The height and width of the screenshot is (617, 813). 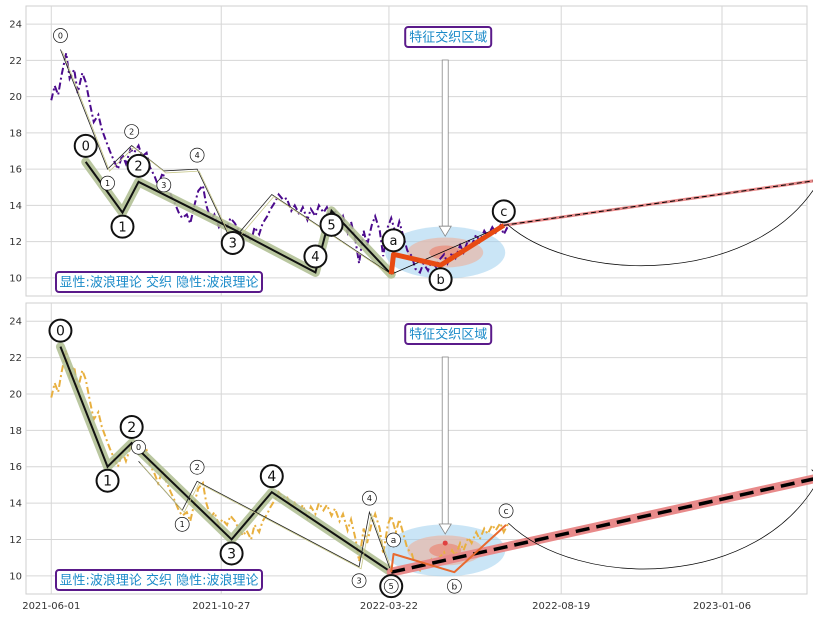 What do you see at coordinates (15, 467) in the screenshot?
I see `y-tick-label: 16` at bounding box center [15, 467].